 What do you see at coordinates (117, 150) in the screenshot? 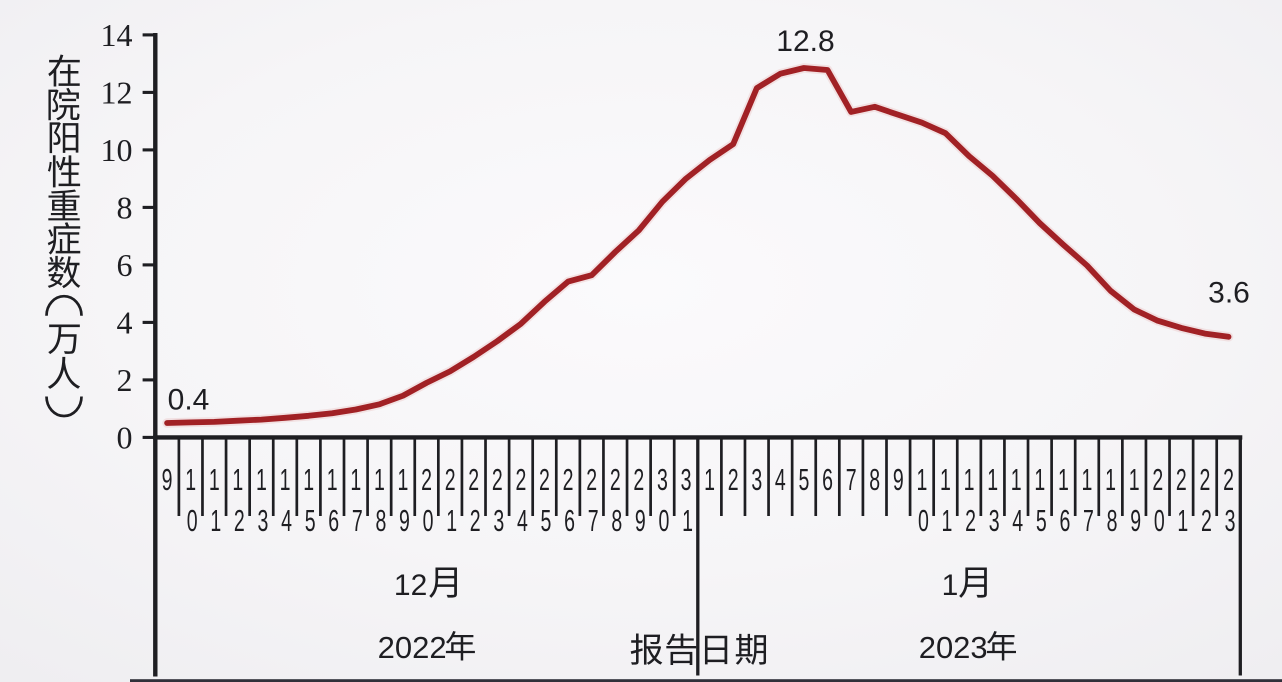
I see `svg-text: 10` at bounding box center [117, 150].